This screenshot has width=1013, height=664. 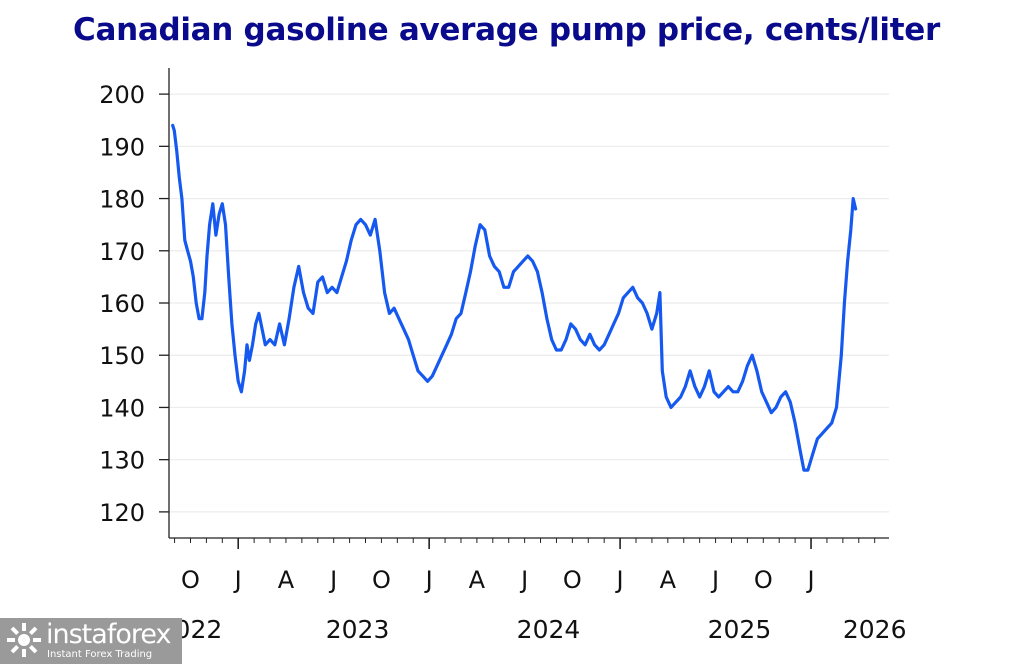 I want to click on x-year-label: 2026, so click(x=875, y=629).